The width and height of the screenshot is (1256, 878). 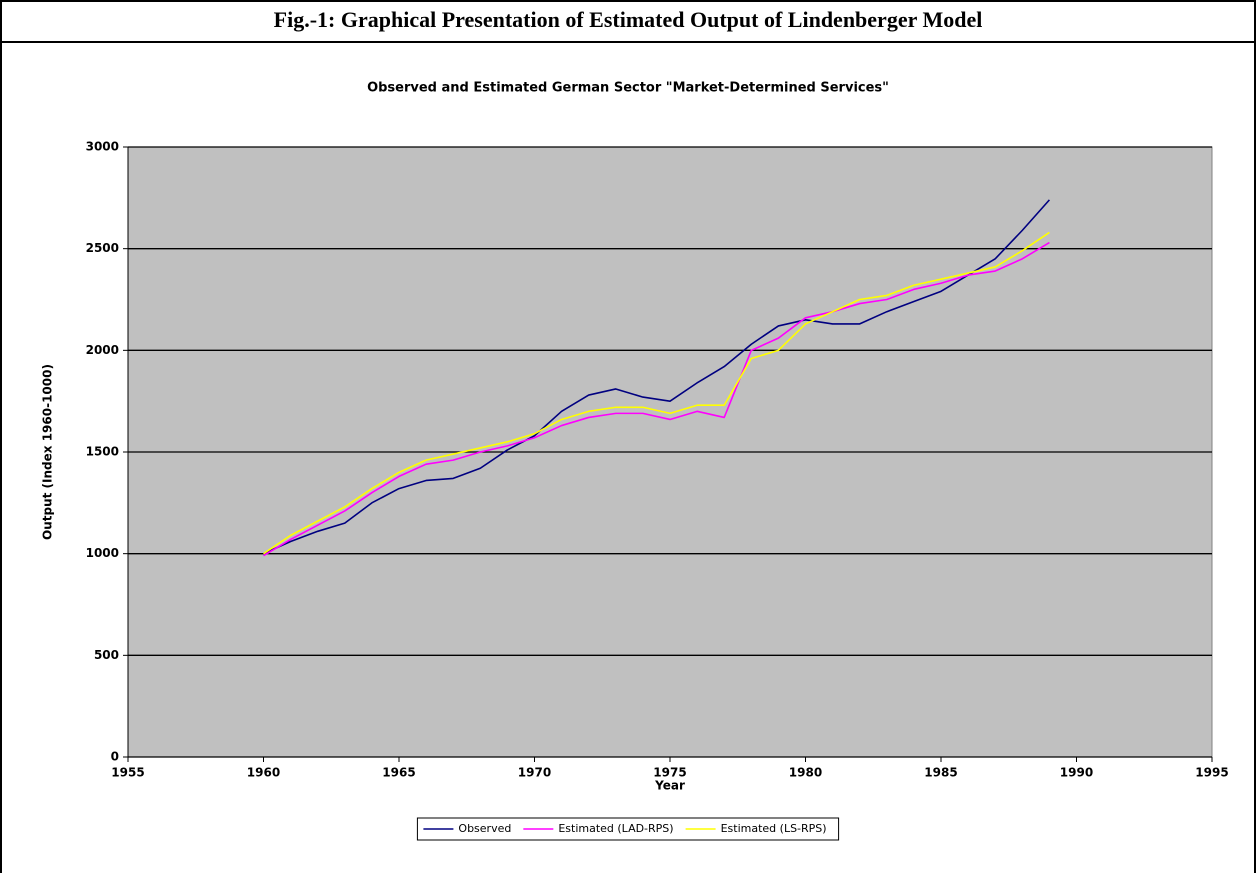 What do you see at coordinates (669, 786) in the screenshot?
I see `x-axis-label: Year` at bounding box center [669, 786].